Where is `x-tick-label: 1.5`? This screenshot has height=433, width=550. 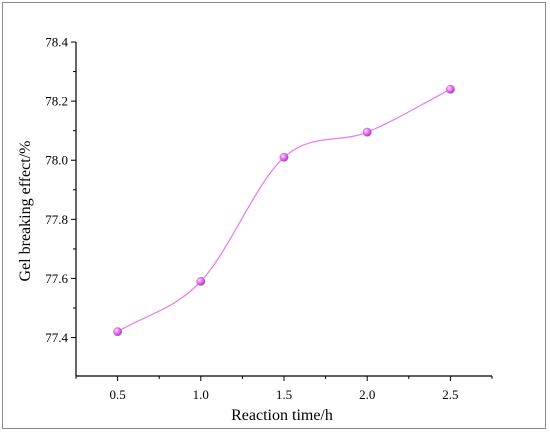
x-tick-label: 1.5 is located at coordinates (284, 394).